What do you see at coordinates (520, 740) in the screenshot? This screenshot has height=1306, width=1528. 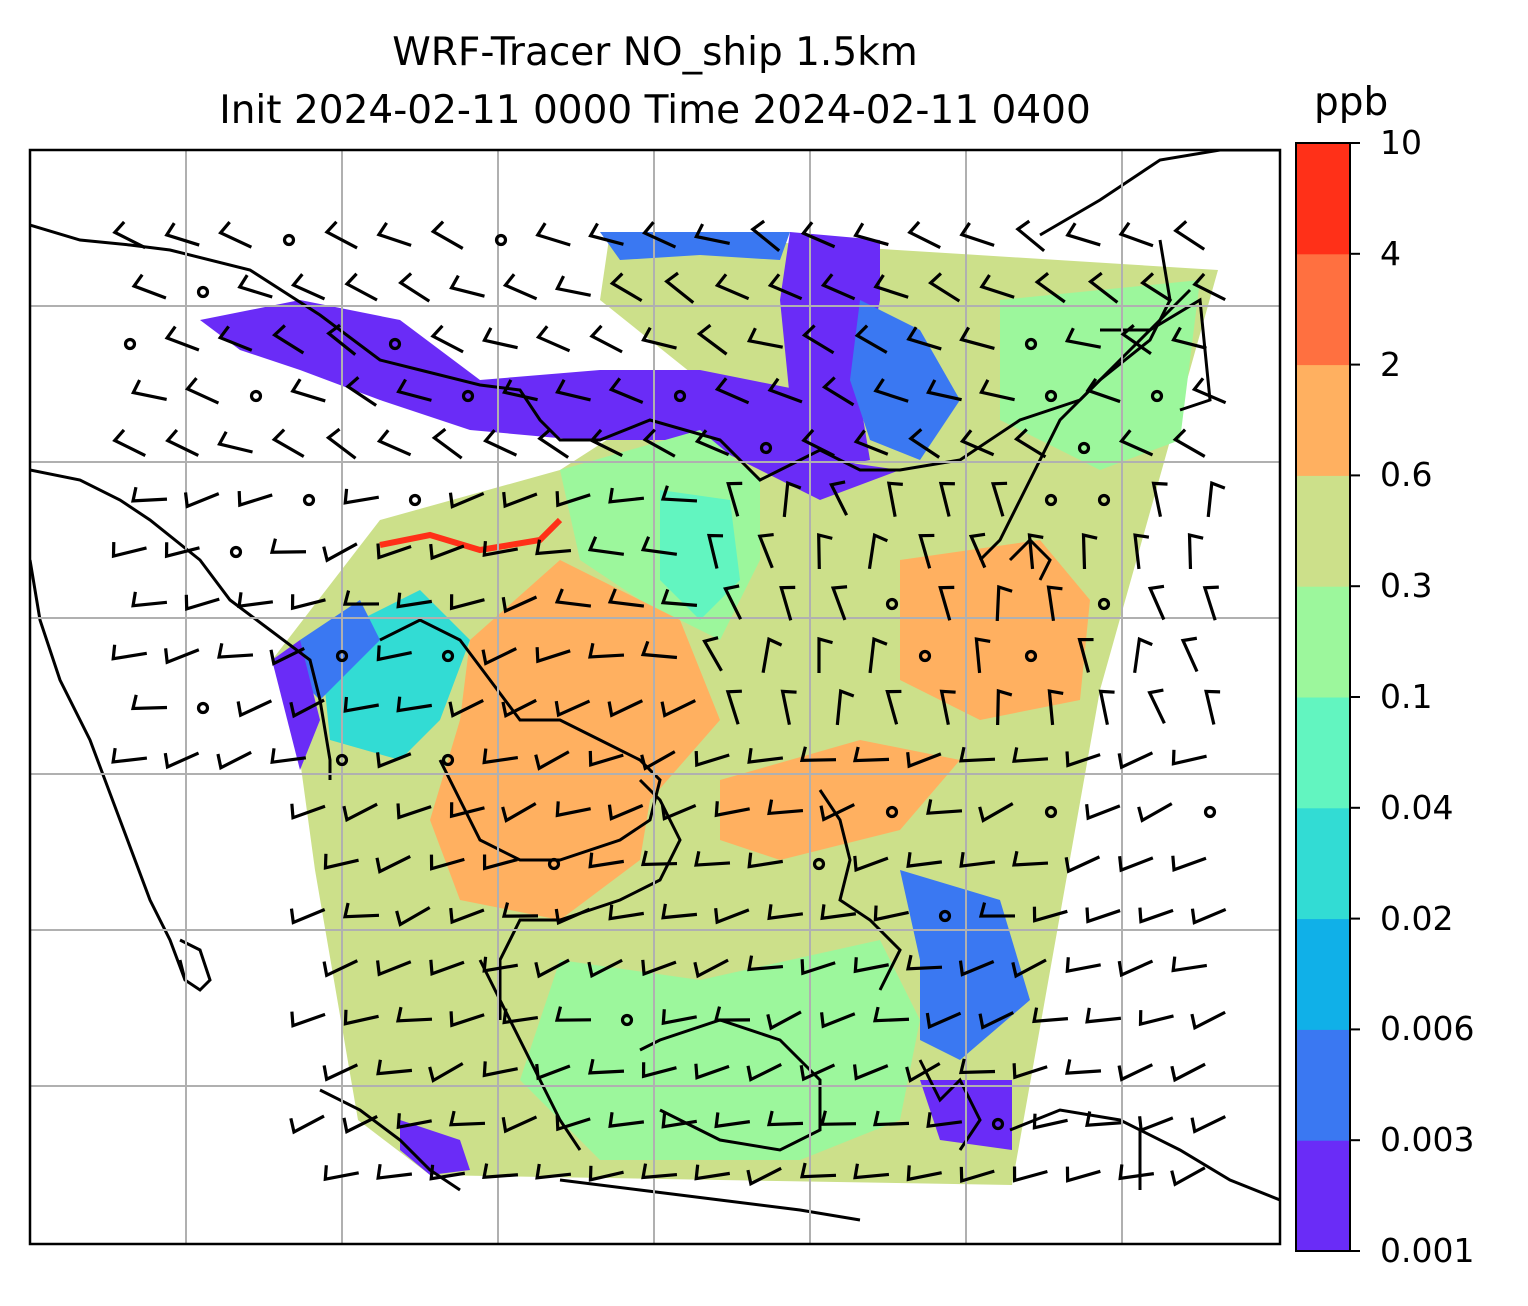 I see `coastline-indochina` at bounding box center [520, 740].